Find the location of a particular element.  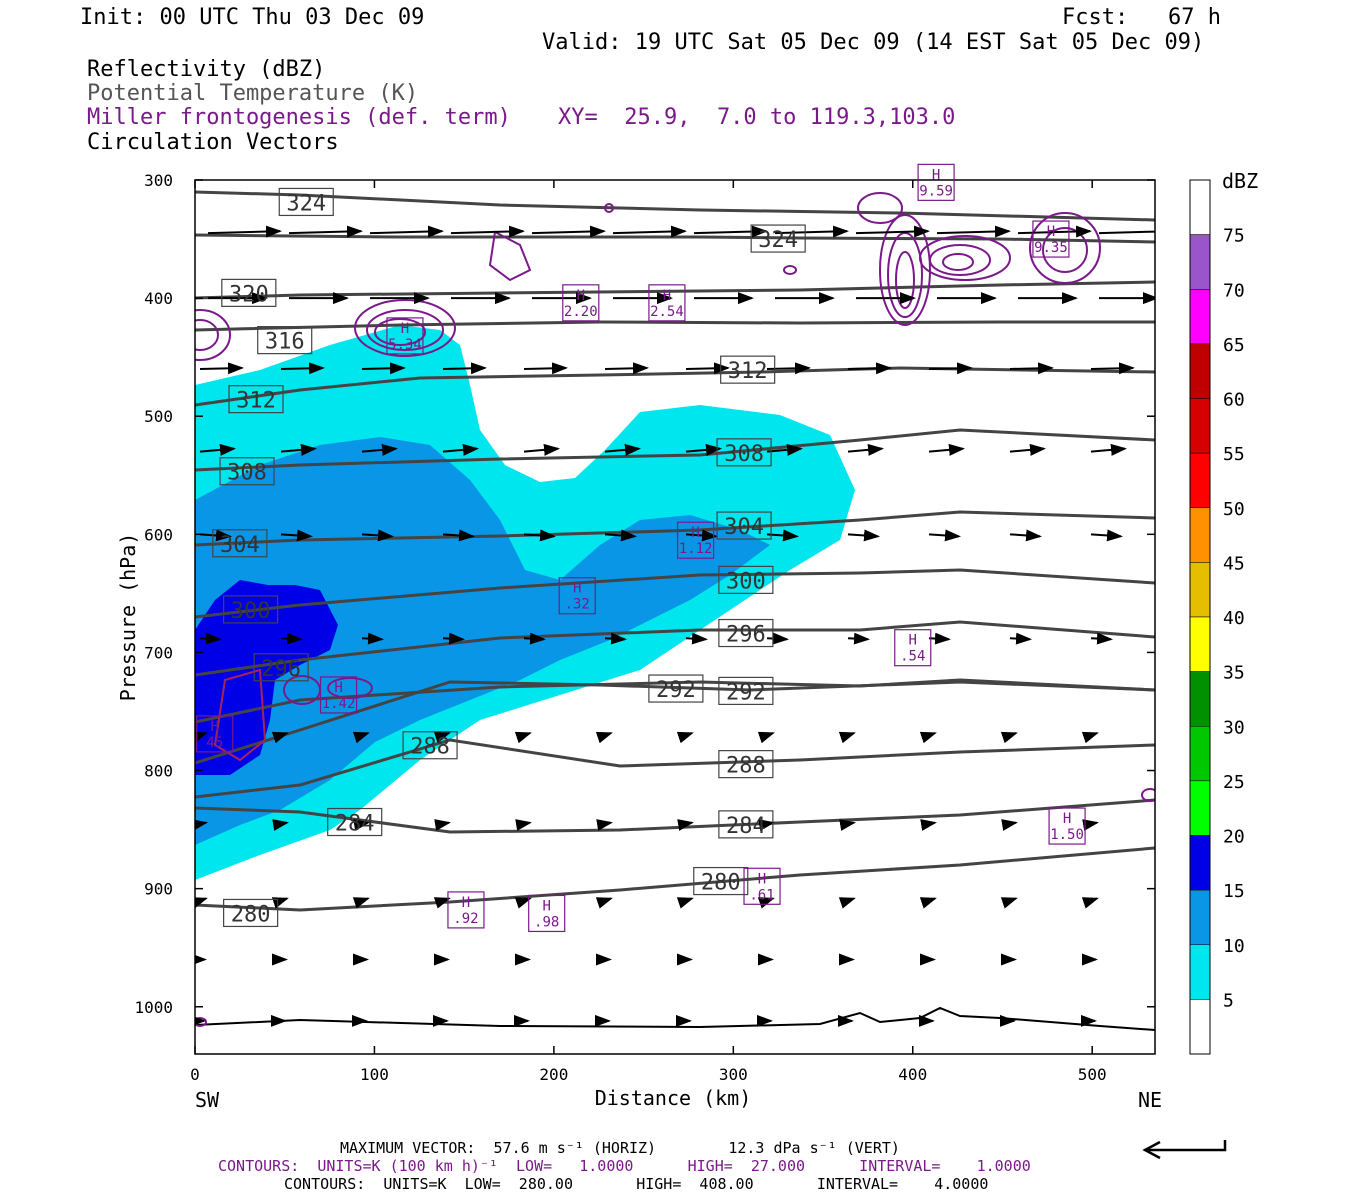

theta-label-text: 292 is located at coordinates (676, 690).